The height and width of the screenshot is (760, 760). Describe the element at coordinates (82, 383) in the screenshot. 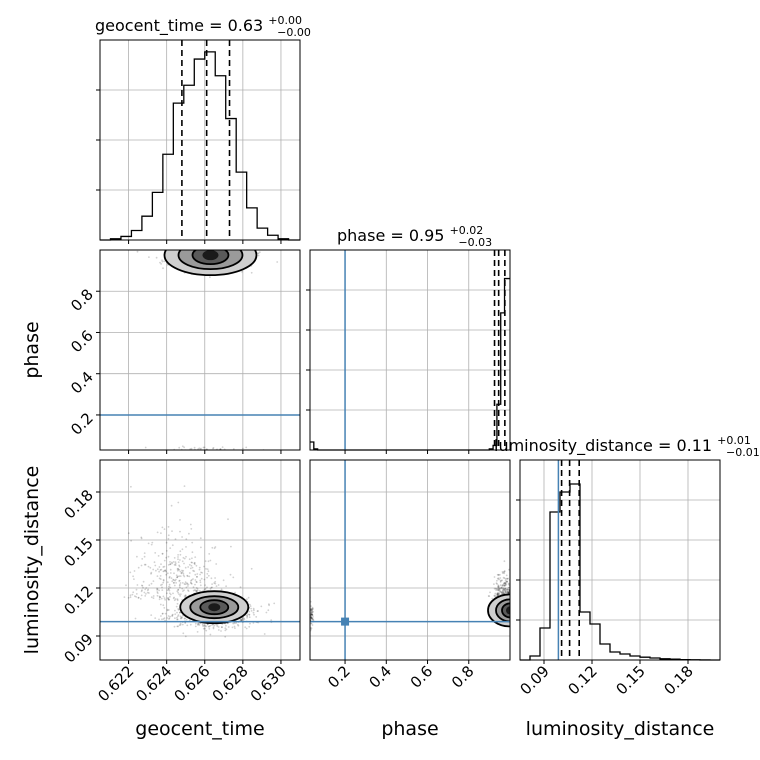

I see `scatter-phase-geocent-ytick-label-1: 0.4` at that location.